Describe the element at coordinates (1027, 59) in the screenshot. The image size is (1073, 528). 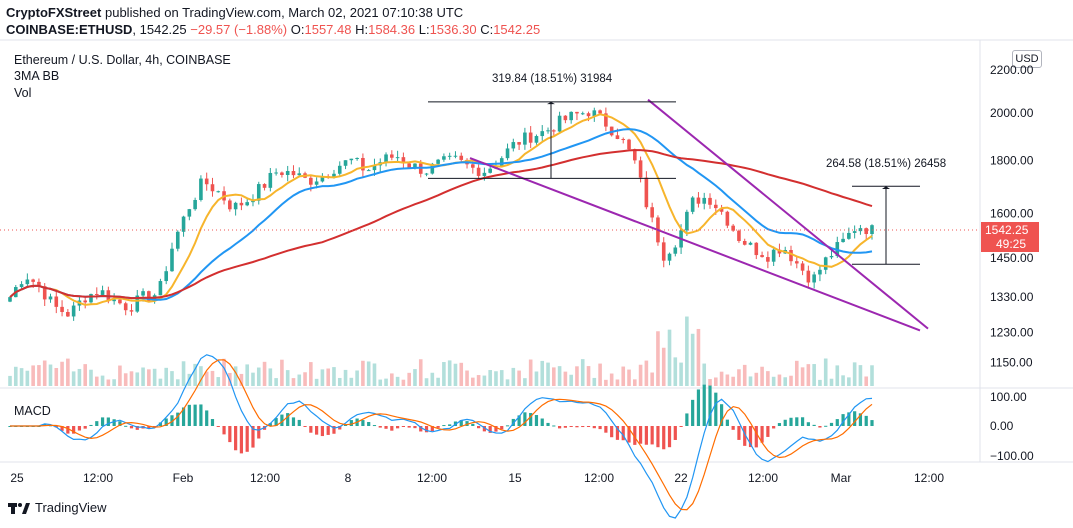
I see `currency-button: USD` at that location.